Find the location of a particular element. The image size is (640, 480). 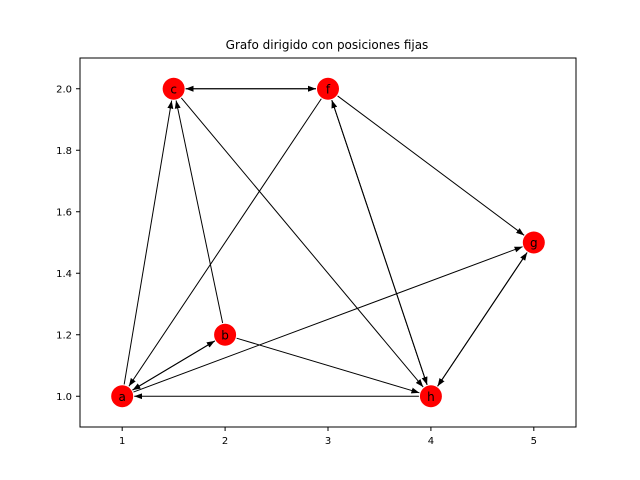

y-tick-label: 2.0 is located at coordinates (64, 89).